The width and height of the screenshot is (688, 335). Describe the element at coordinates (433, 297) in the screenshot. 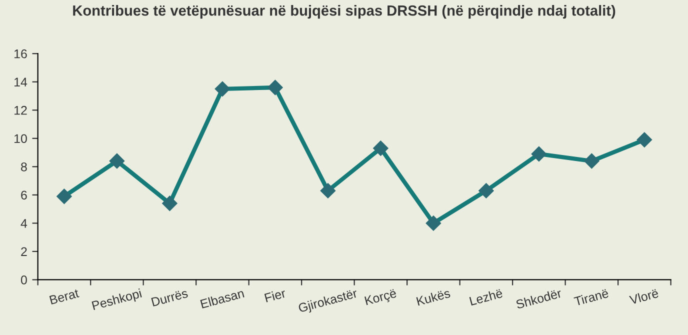

I see `x-tick-label: Kukës` at that location.